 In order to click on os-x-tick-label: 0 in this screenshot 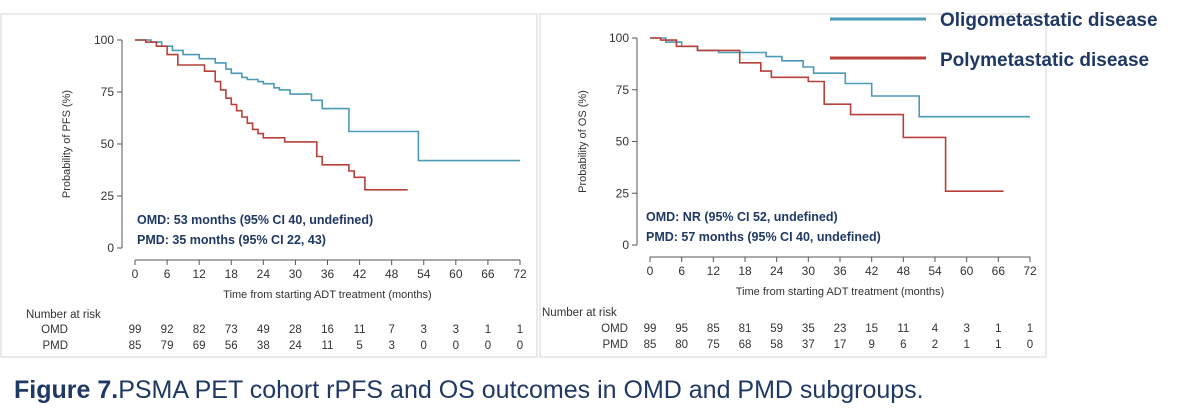, I will do `click(650, 271)`.